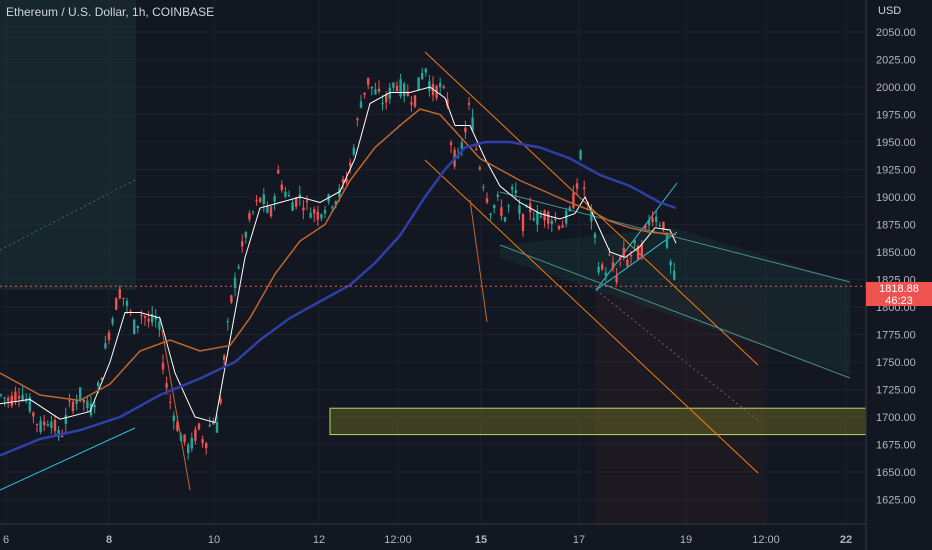 Image resolution: width=932 pixels, height=550 pixels. Describe the element at coordinates (846, 540) in the screenshot. I see `time-tick-label: 22` at that location.